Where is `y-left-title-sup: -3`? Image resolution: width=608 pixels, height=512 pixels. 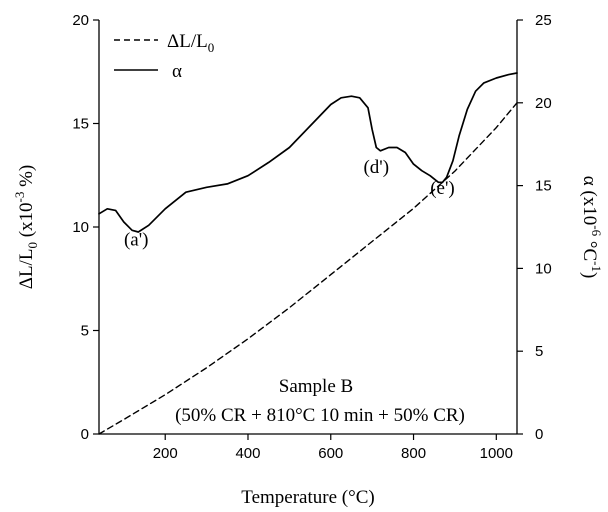
y-left-title-sup: -3 is located at coordinates (19, 197).